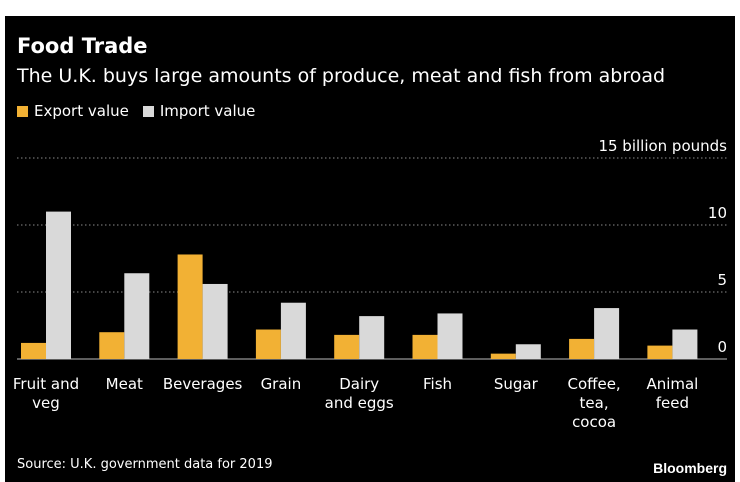 The image size is (740, 482). What do you see at coordinates (148, 111) in the screenshot?
I see `legend-swatch-import` at bounding box center [148, 111].